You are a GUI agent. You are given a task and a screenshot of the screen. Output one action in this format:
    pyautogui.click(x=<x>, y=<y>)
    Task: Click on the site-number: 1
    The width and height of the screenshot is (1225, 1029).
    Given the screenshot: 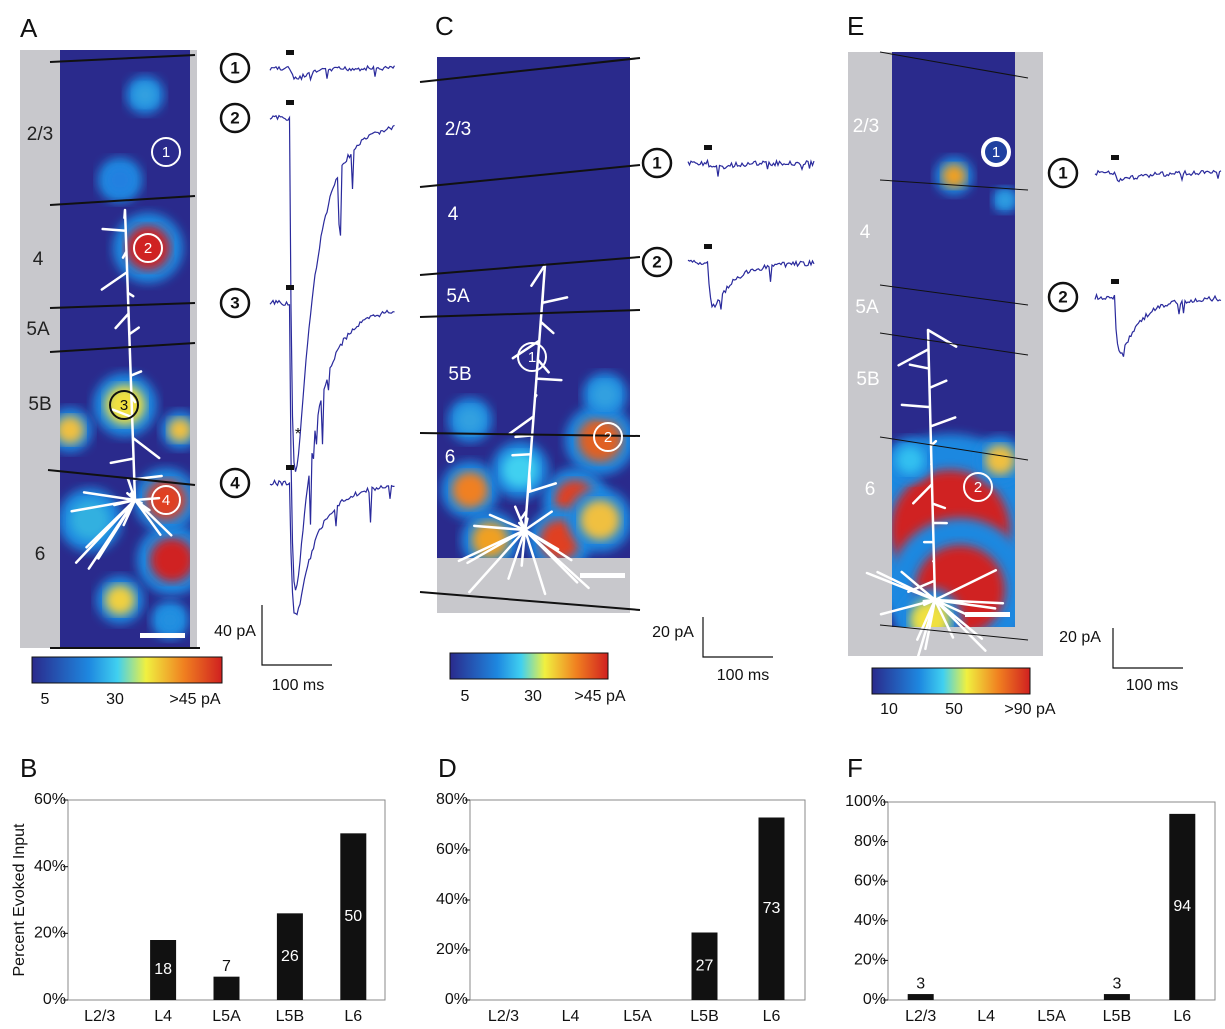 What is the action you would take?
    pyautogui.click(x=166, y=152)
    